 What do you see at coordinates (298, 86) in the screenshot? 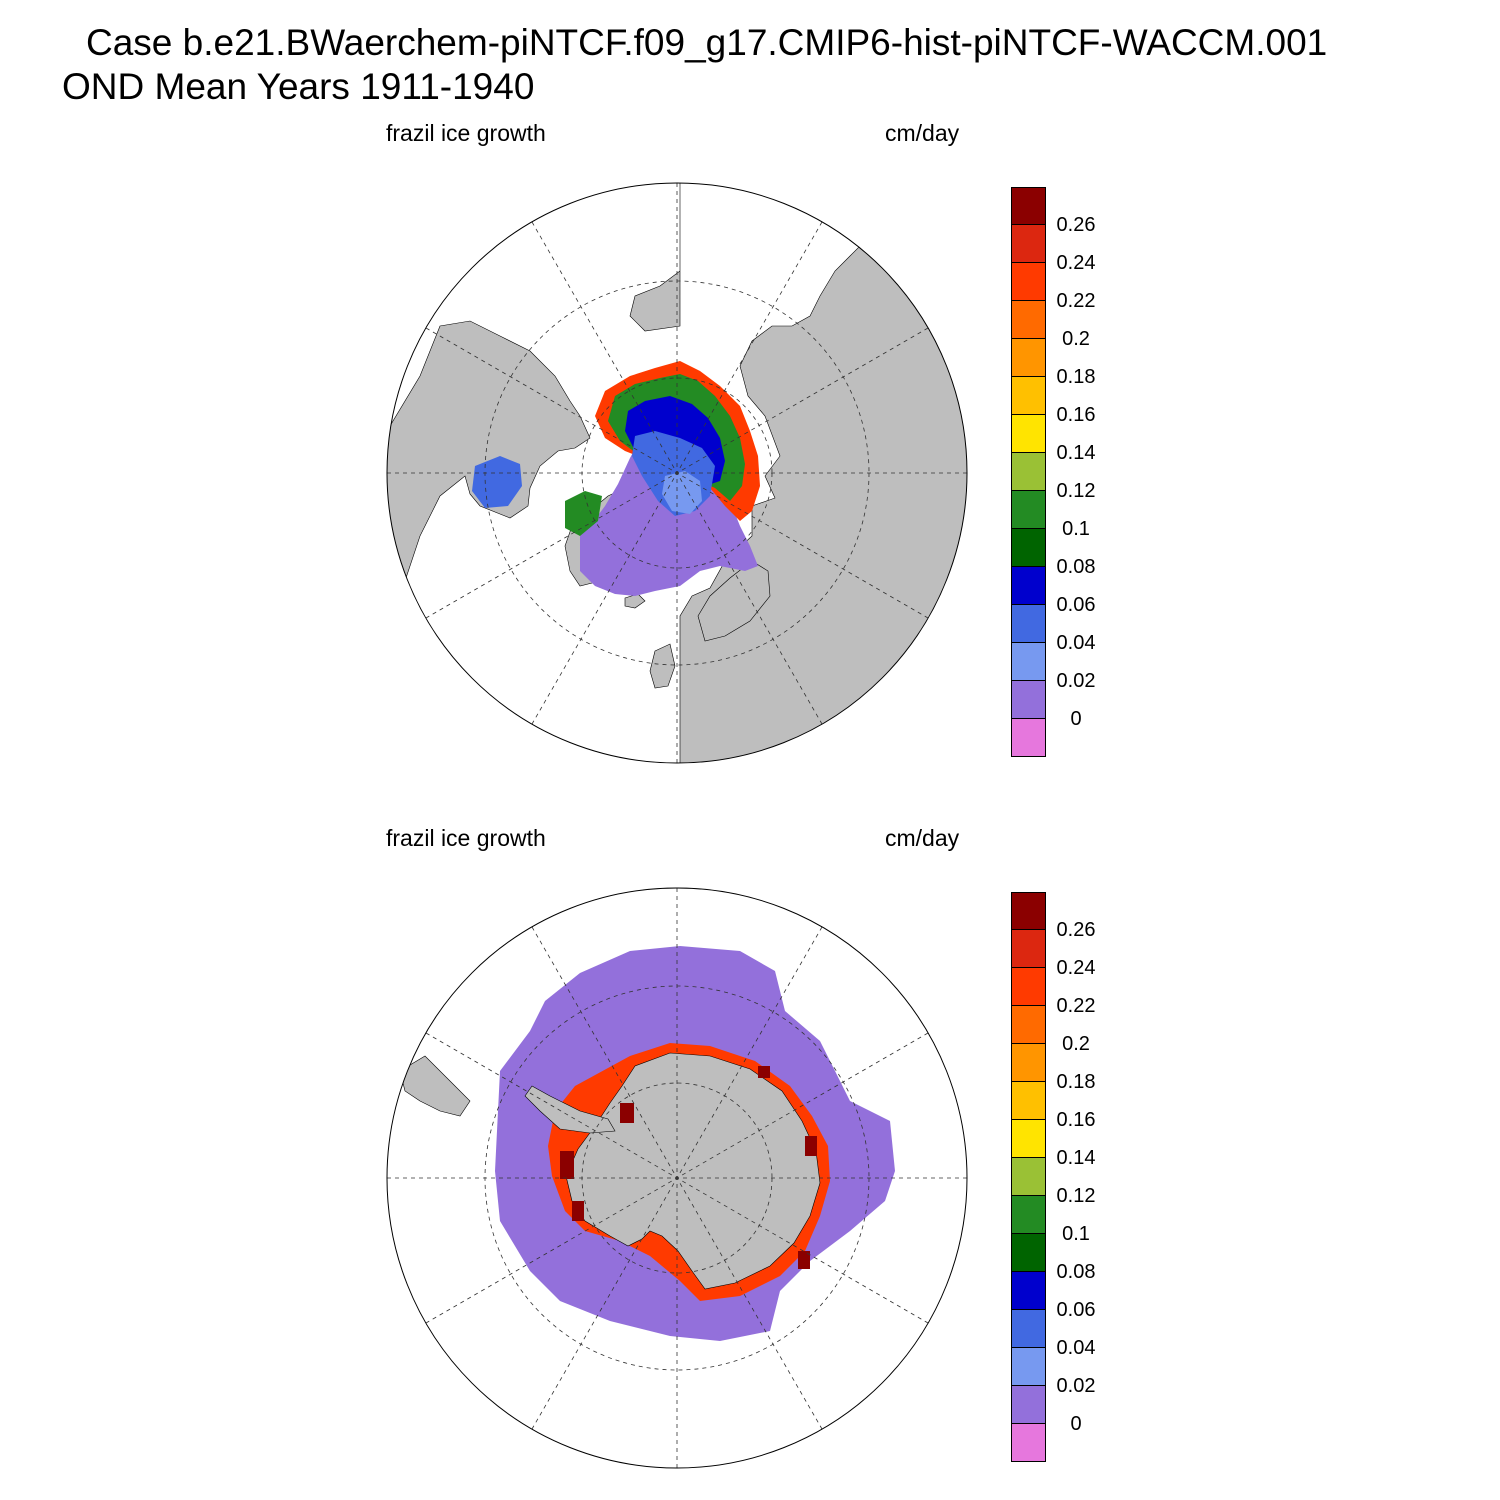
I see `figure-title-period: OND Mean Years 1911-1940` at bounding box center [298, 86].